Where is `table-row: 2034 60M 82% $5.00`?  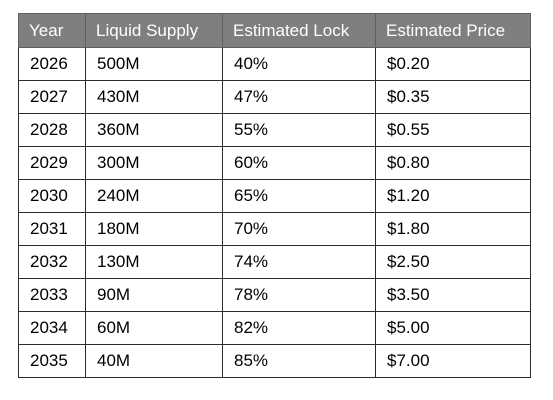 table-row: 2034 60M 82% $5.00 is located at coordinates (274, 328).